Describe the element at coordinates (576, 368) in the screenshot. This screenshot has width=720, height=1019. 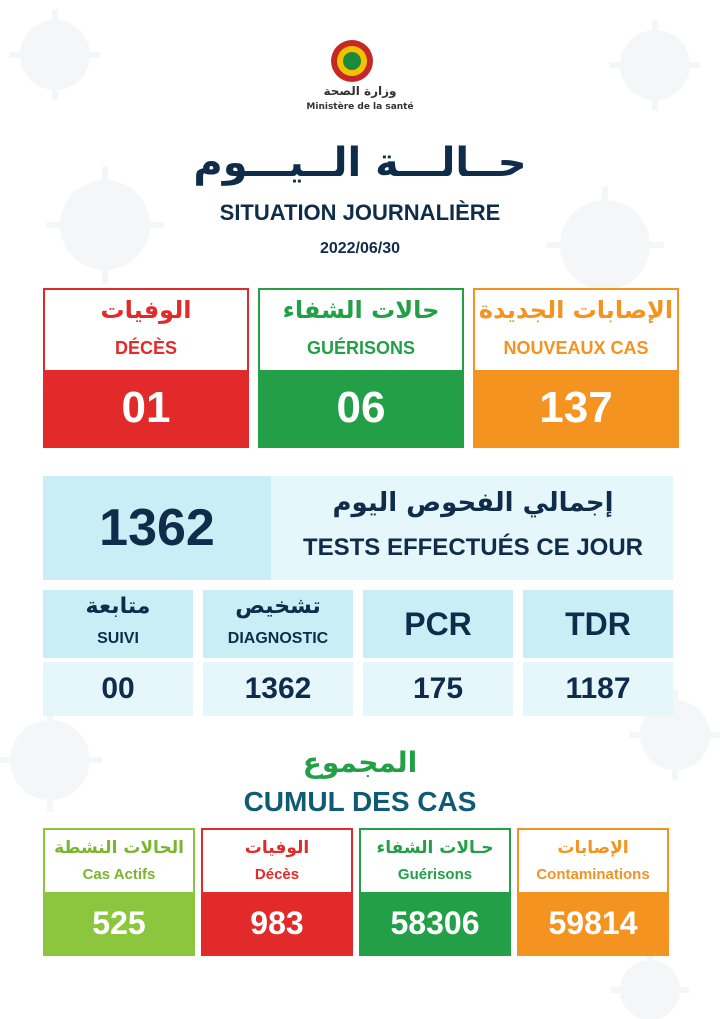
I see `daily-nouveaux-card: الإصابات الجديدة NOUVEAUX CAS 137` at that location.